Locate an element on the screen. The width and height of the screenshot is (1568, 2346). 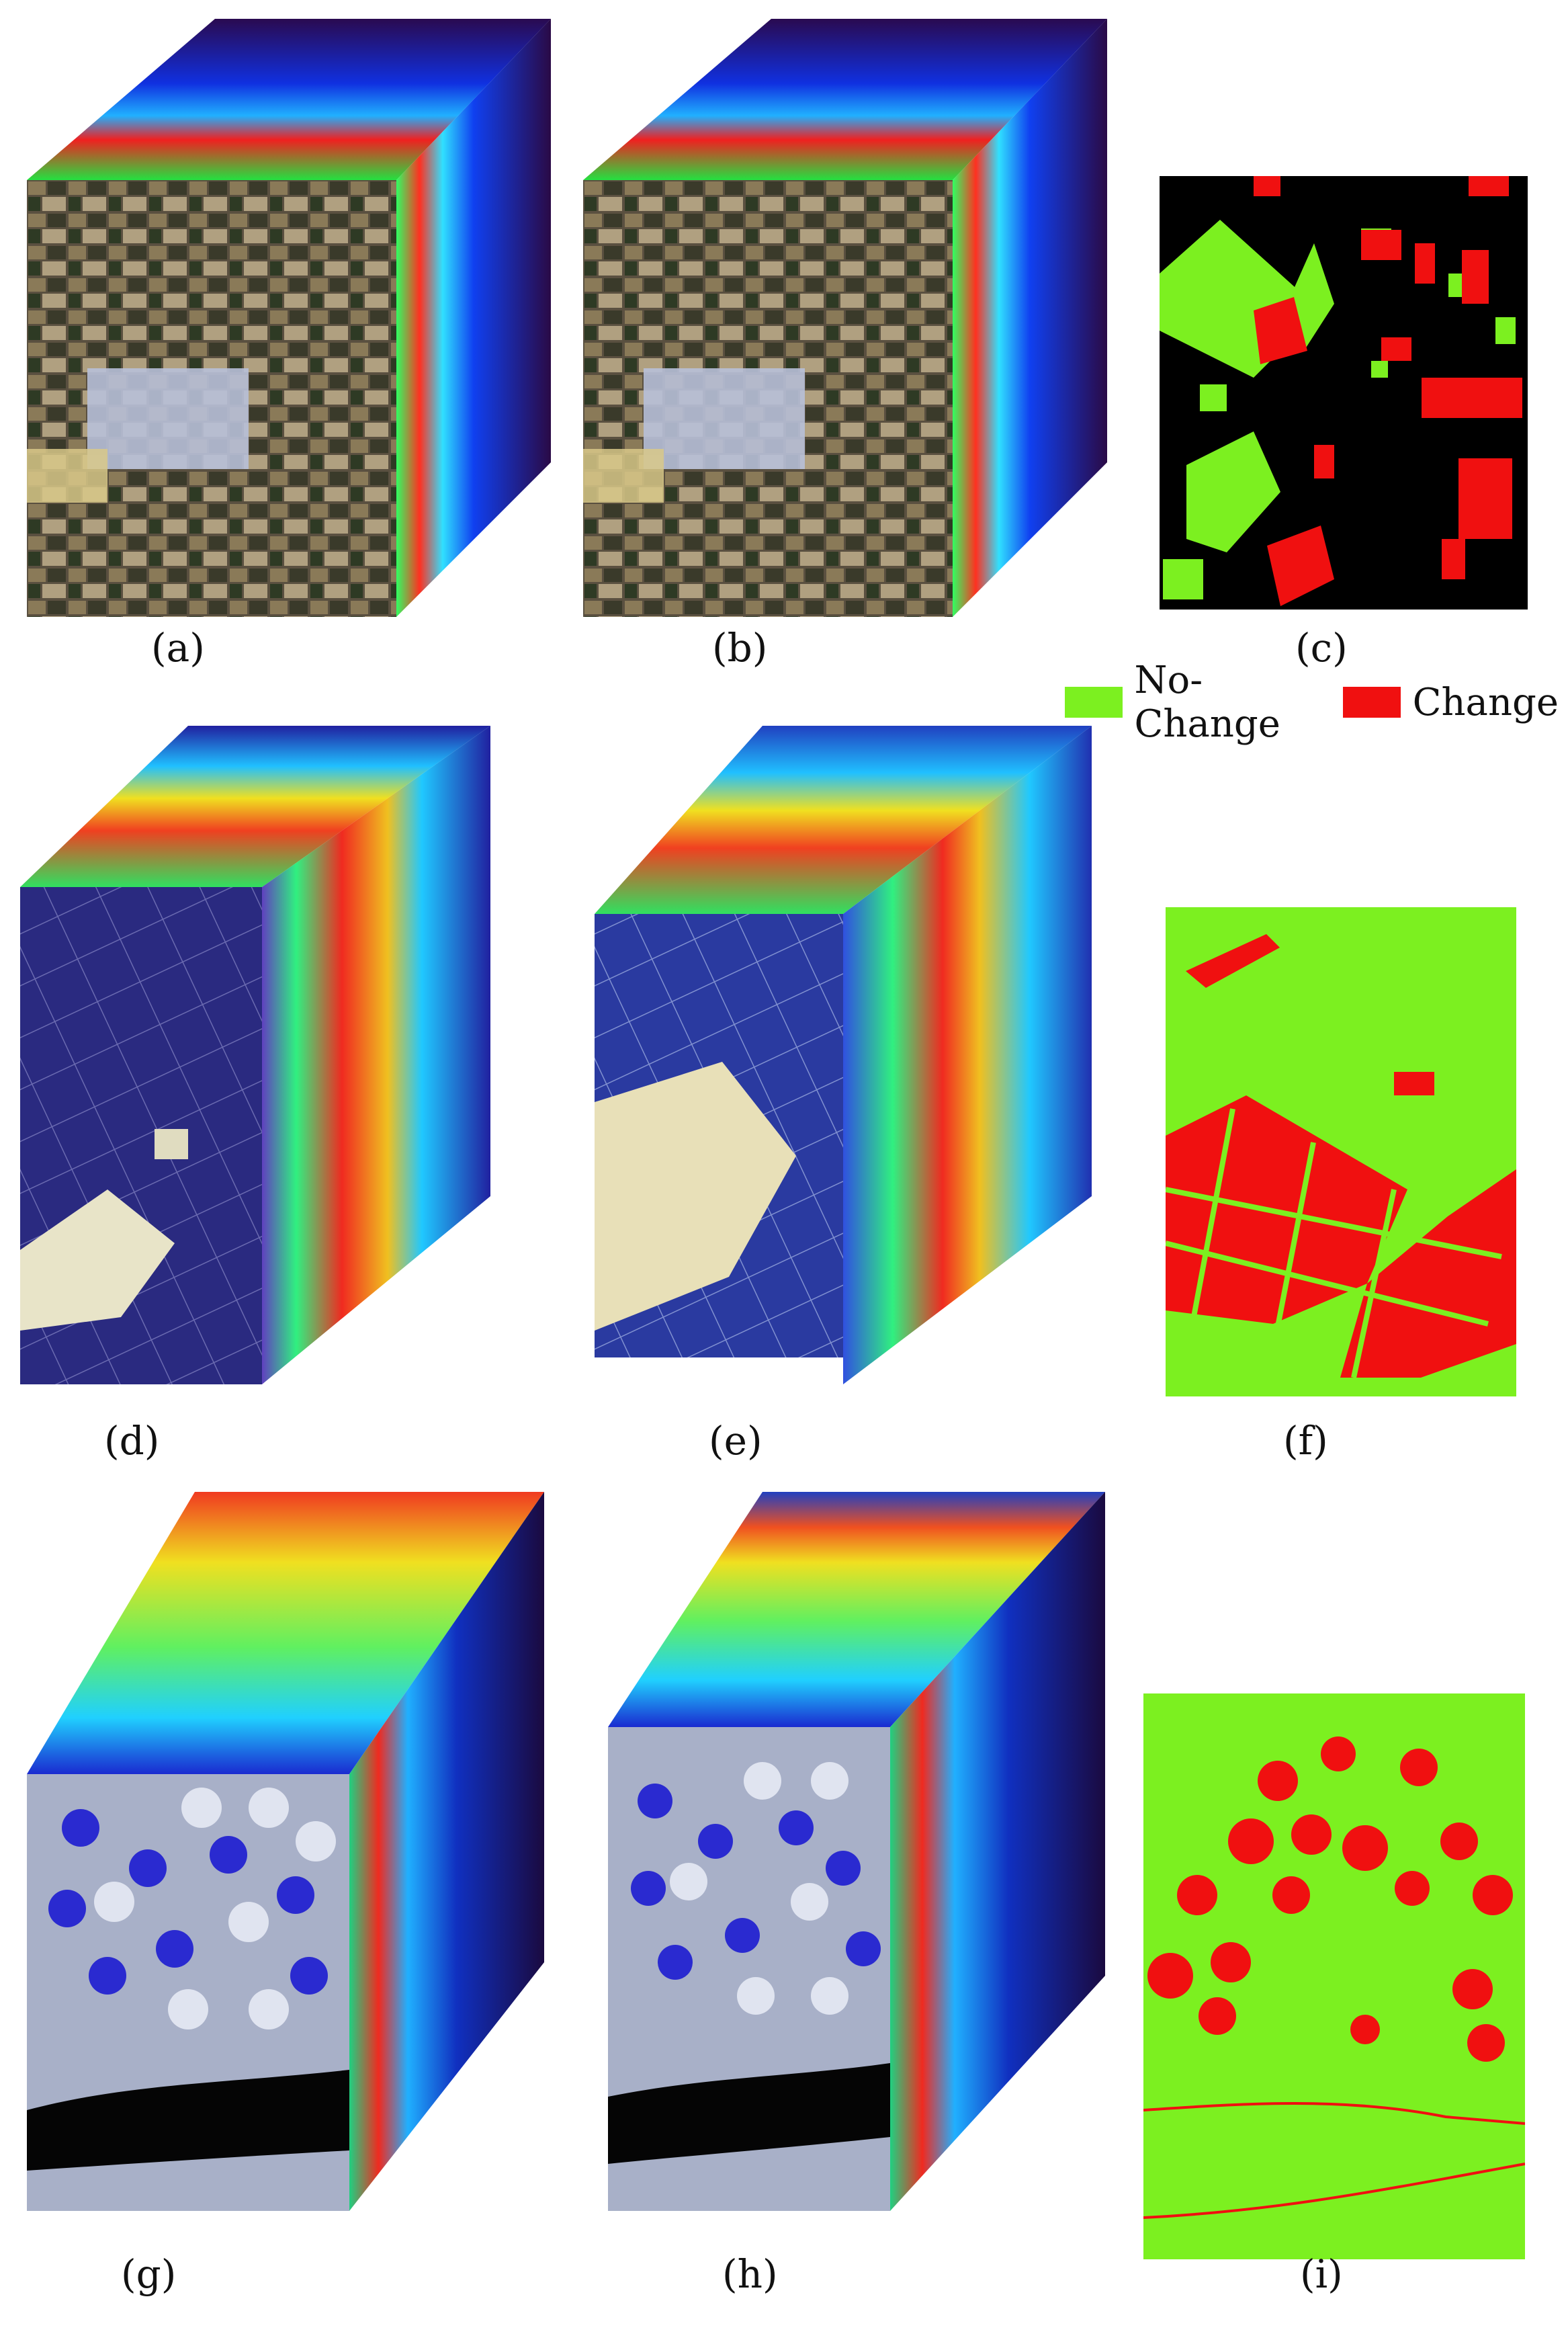
cube-a-graphic is located at coordinates (289, 318).